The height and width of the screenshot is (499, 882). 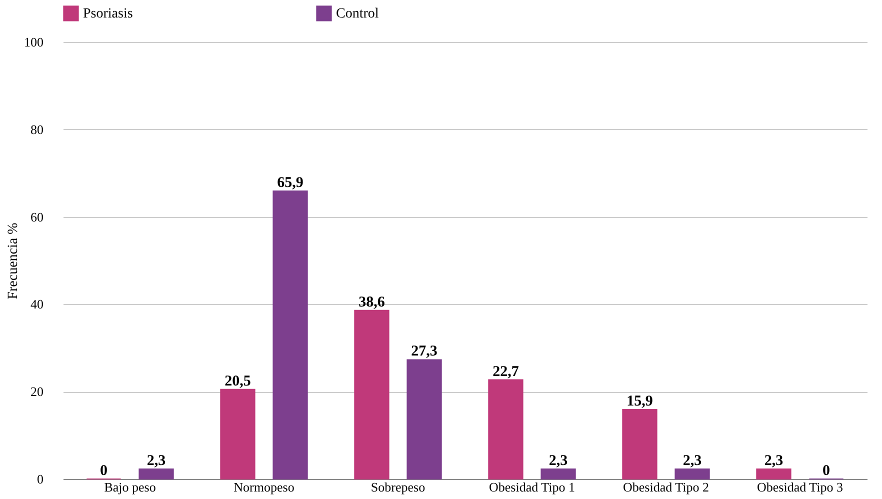 I want to click on y-tick-label: 80, so click(x=37, y=129).